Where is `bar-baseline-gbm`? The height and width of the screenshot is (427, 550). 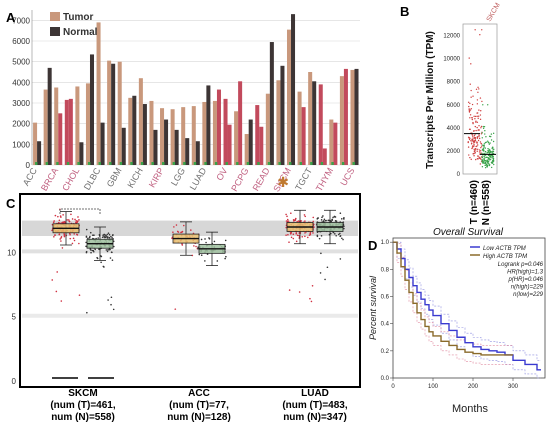 bar-baseline-gbm is located at coordinates (121, 163).